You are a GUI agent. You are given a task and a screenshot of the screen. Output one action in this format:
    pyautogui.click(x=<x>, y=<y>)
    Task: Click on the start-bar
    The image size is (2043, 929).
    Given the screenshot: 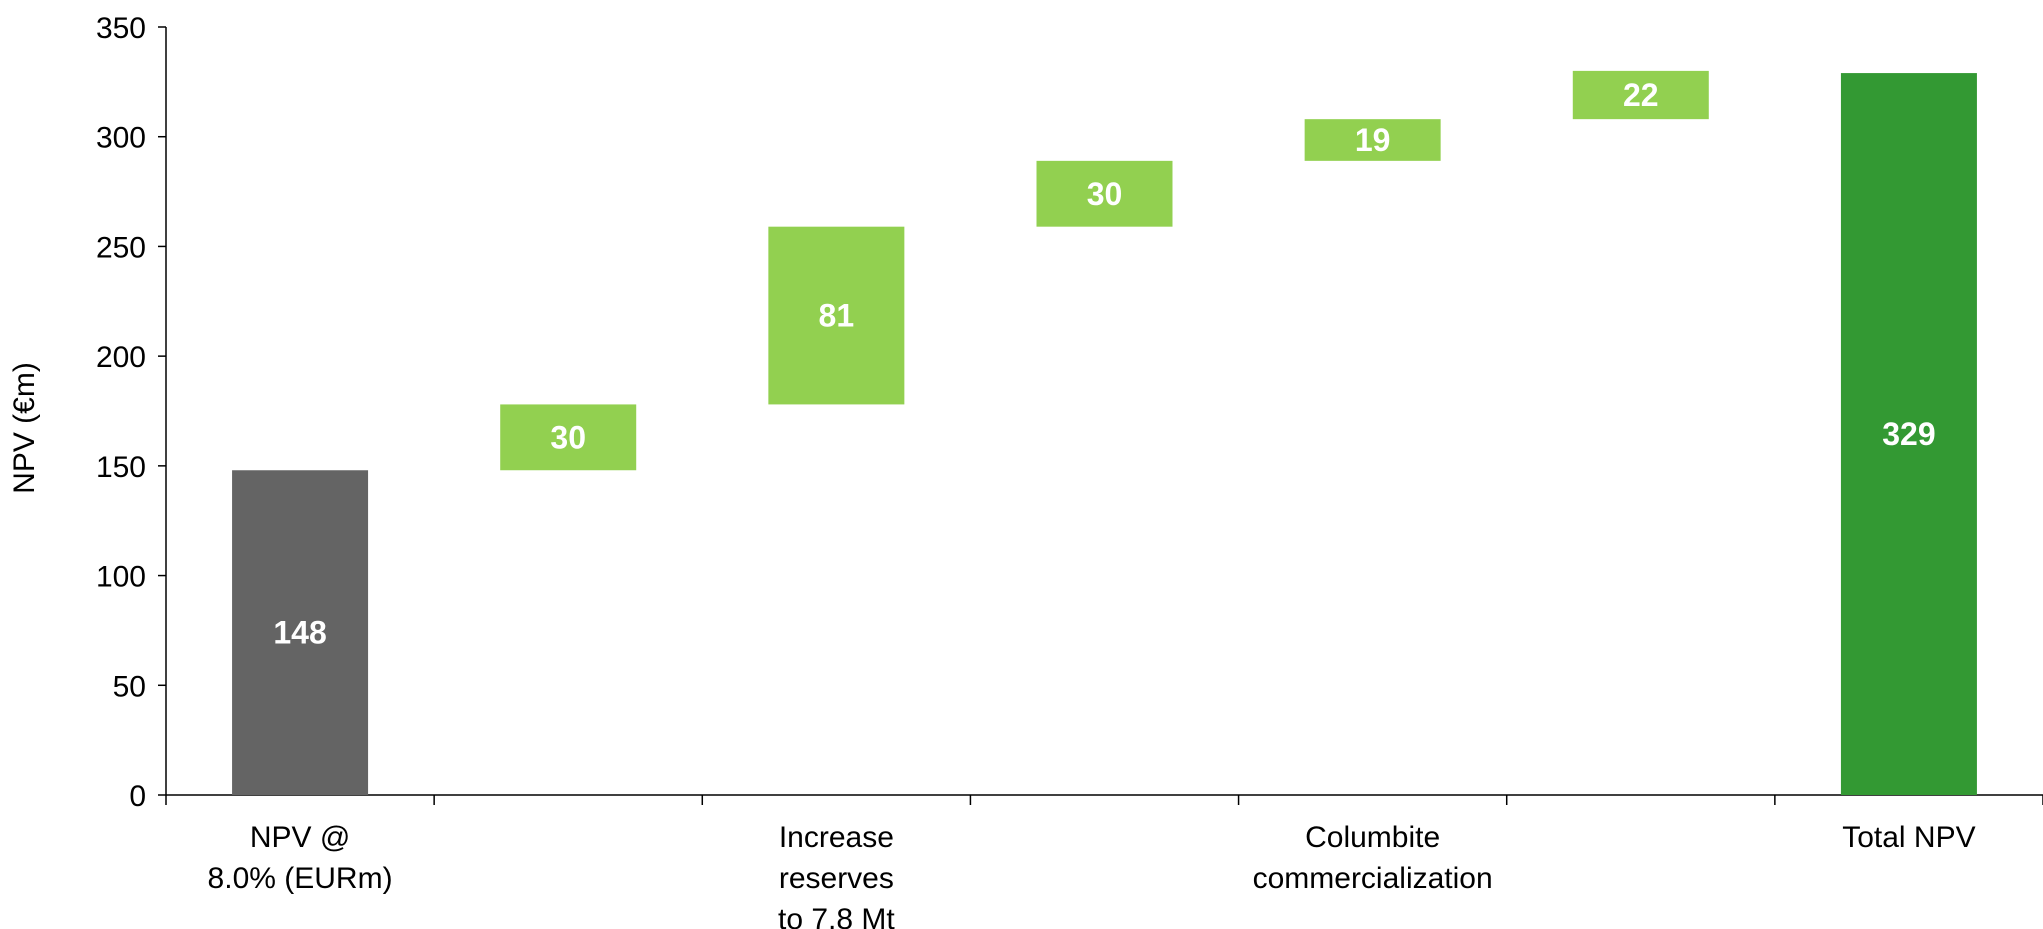 What is the action you would take?
    pyautogui.click(x=300, y=632)
    